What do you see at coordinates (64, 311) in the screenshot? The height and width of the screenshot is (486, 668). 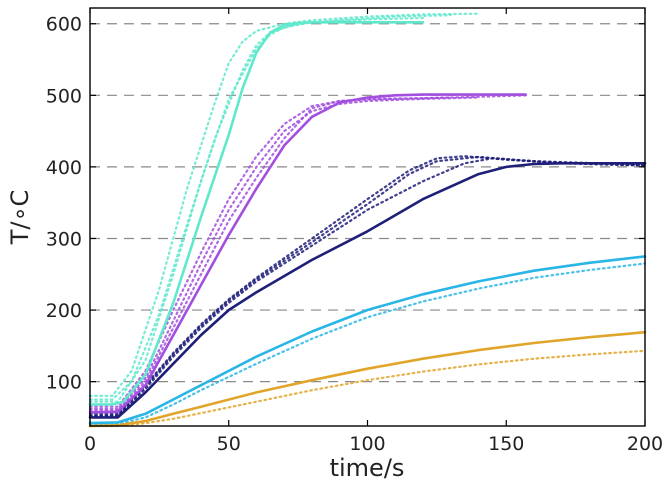 I see `y-tick-label-200: 200` at bounding box center [64, 311].